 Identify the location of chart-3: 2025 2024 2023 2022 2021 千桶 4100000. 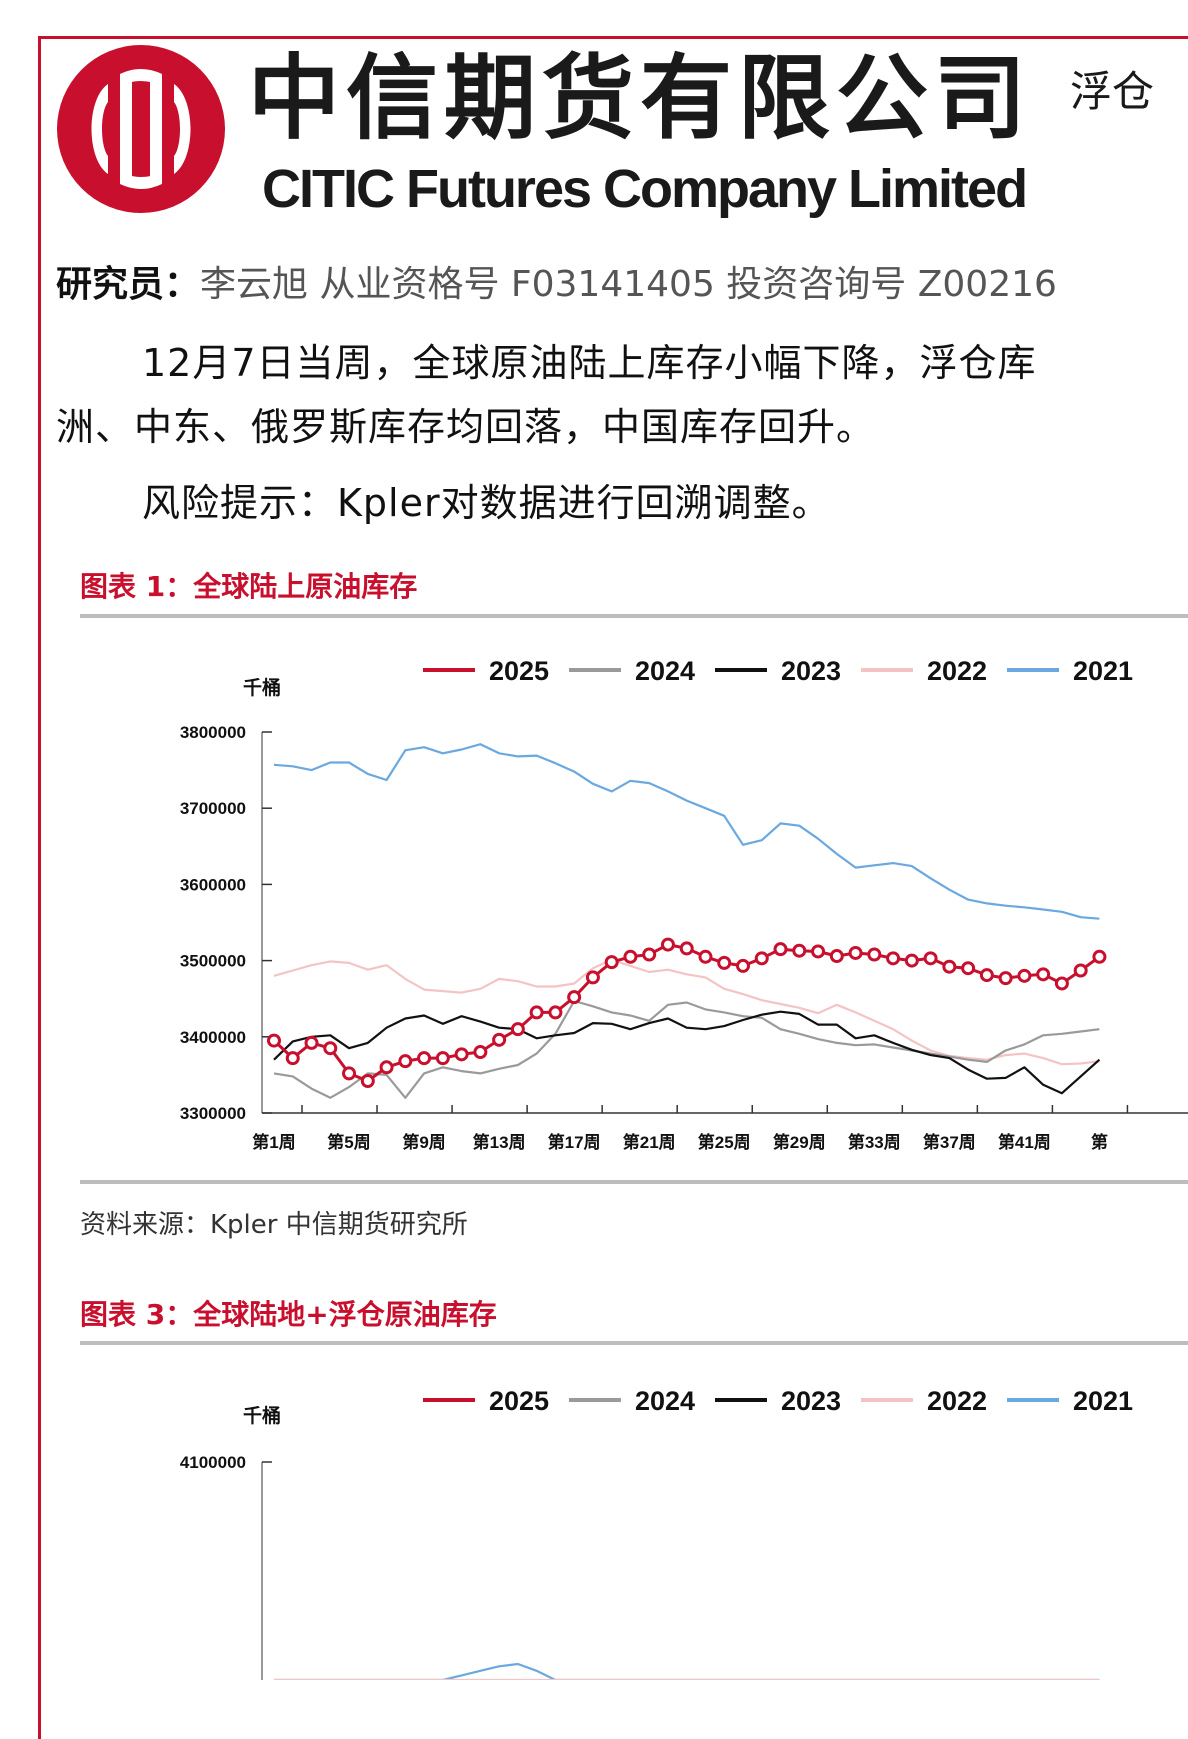
(656, 1533).